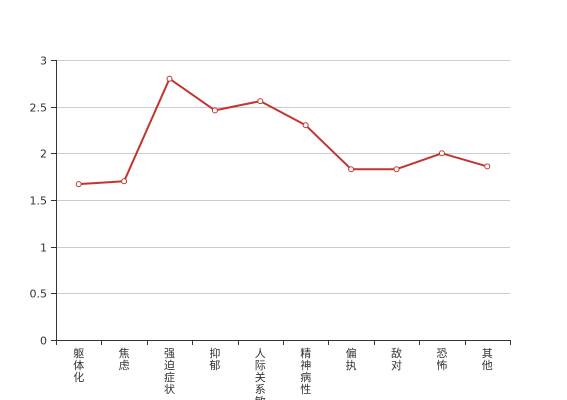 This screenshot has width=567, height=400. What do you see at coordinates (39, 201) in the screenshot?
I see `y-tick-label: 1.5` at bounding box center [39, 201].